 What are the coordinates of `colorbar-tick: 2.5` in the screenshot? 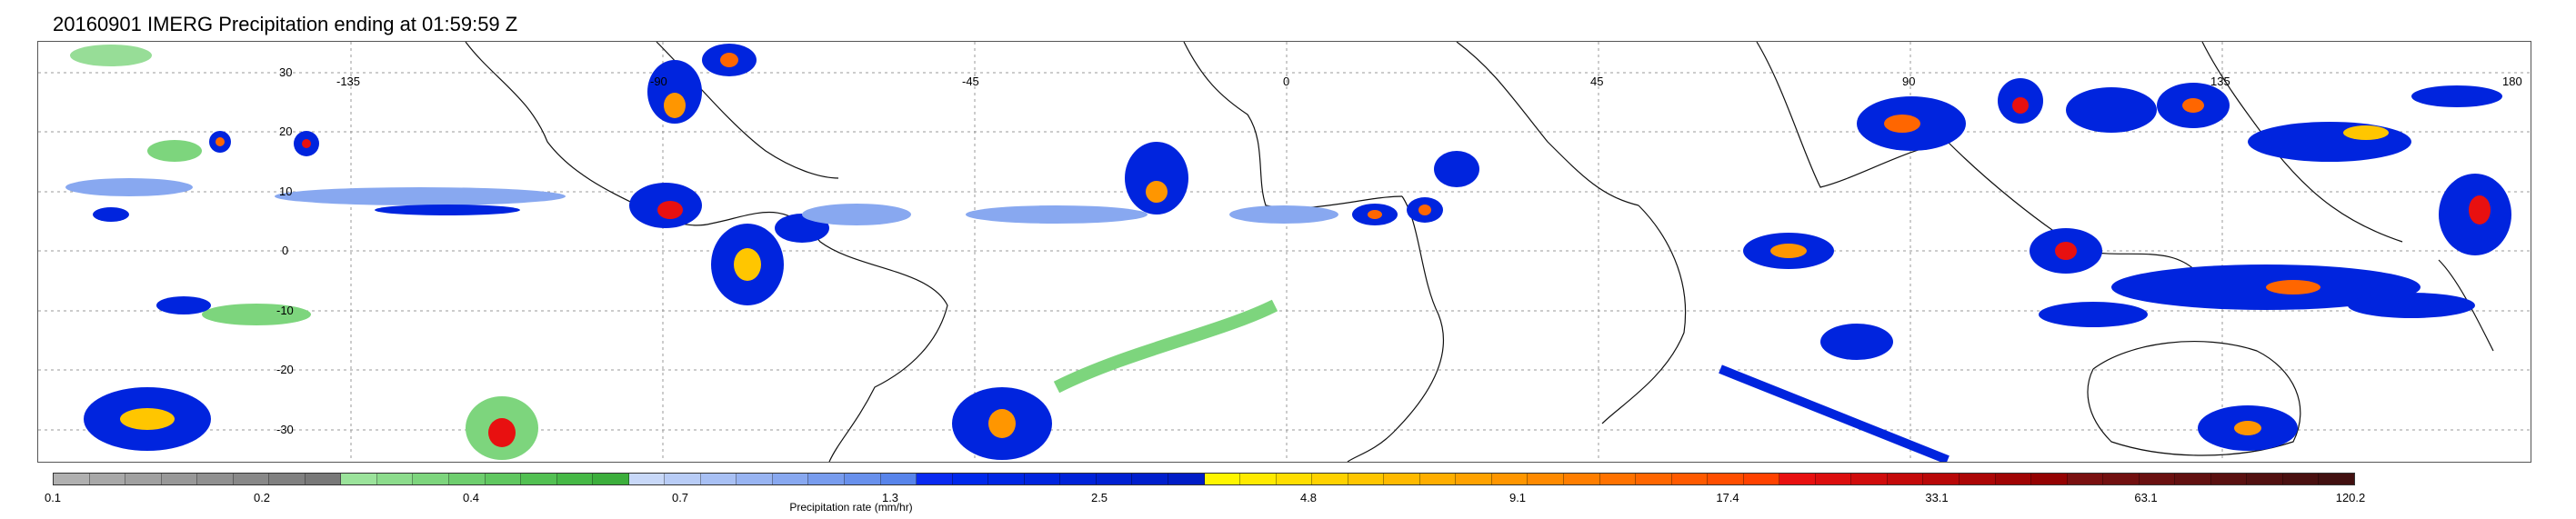 It's located at (1099, 497).